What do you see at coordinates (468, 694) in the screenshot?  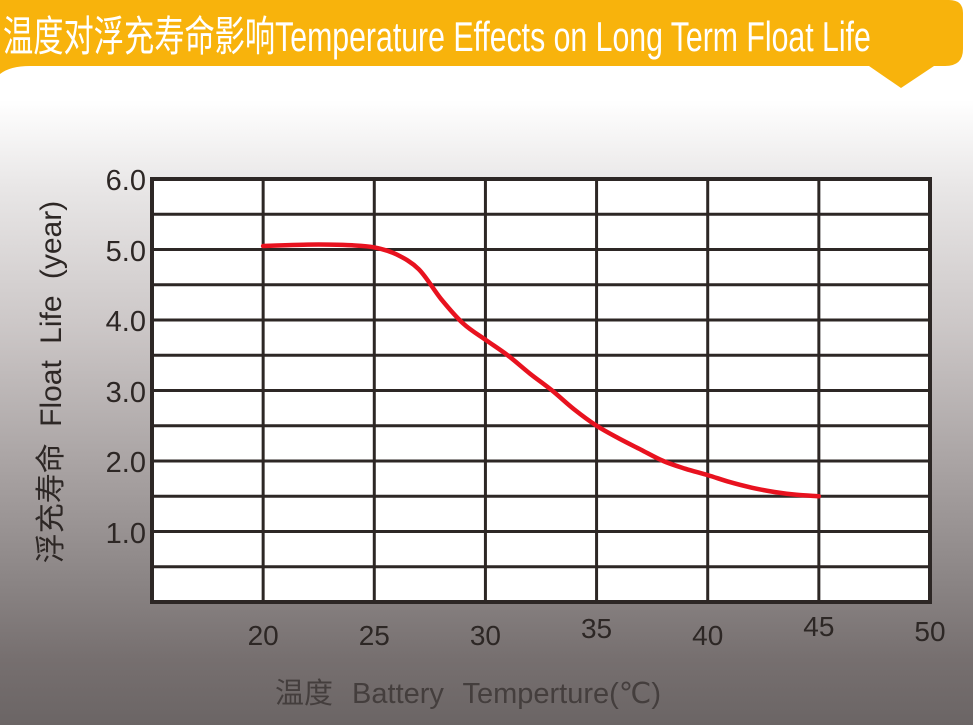 I see `x-axis-title: 温度 Battery Temperture(℃)` at bounding box center [468, 694].